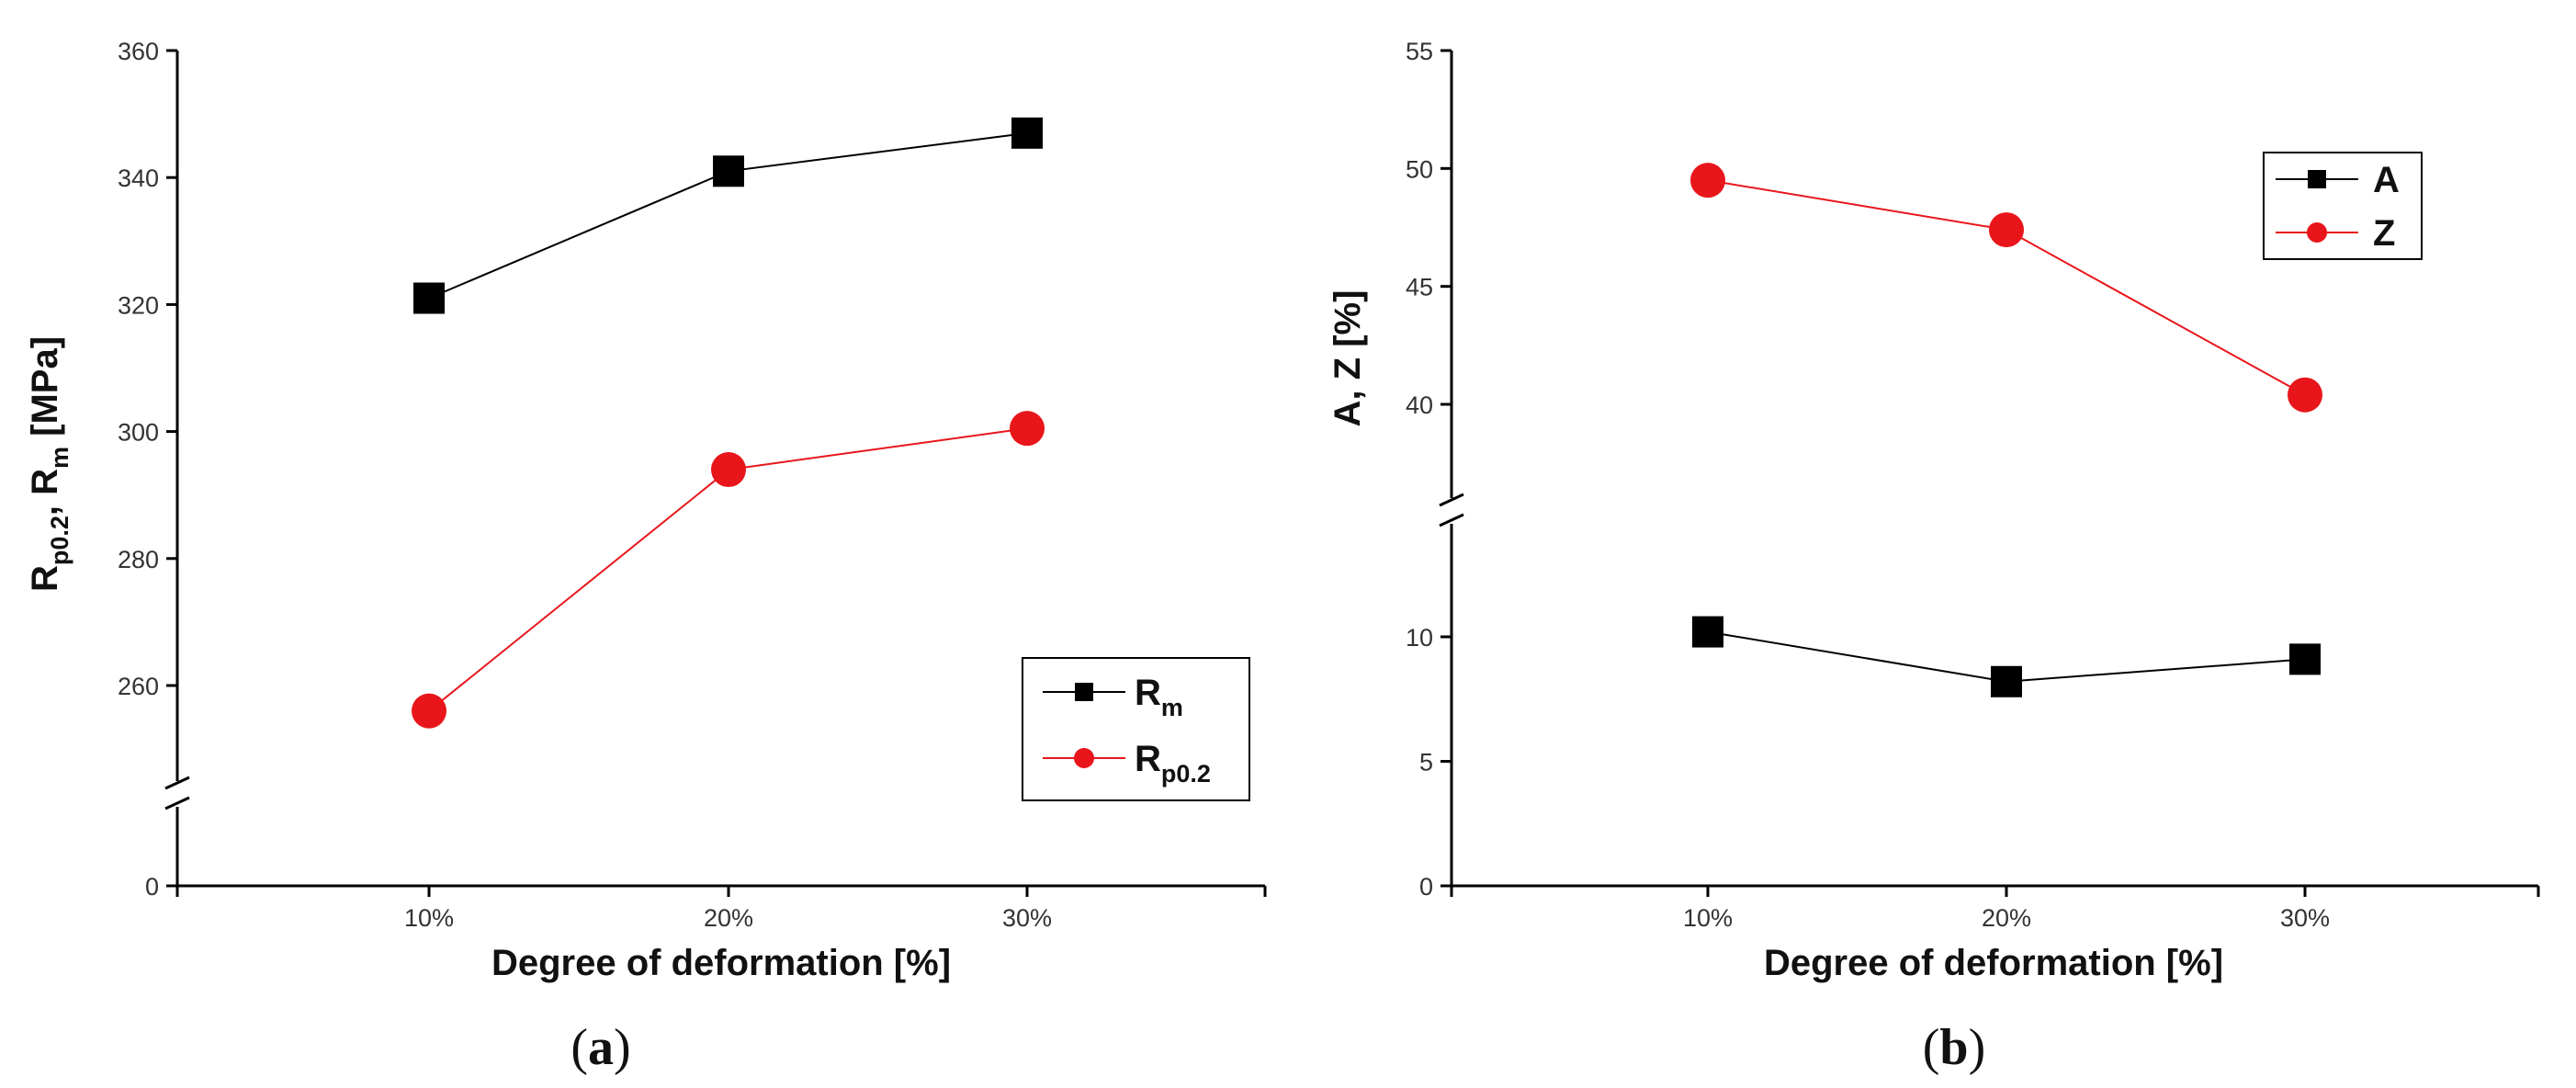 This screenshot has width=2576, height=1088. Describe the element at coordinates (1426, 762) in the screenshot. I see `chart-b-y-tick-label: 5` at that location.